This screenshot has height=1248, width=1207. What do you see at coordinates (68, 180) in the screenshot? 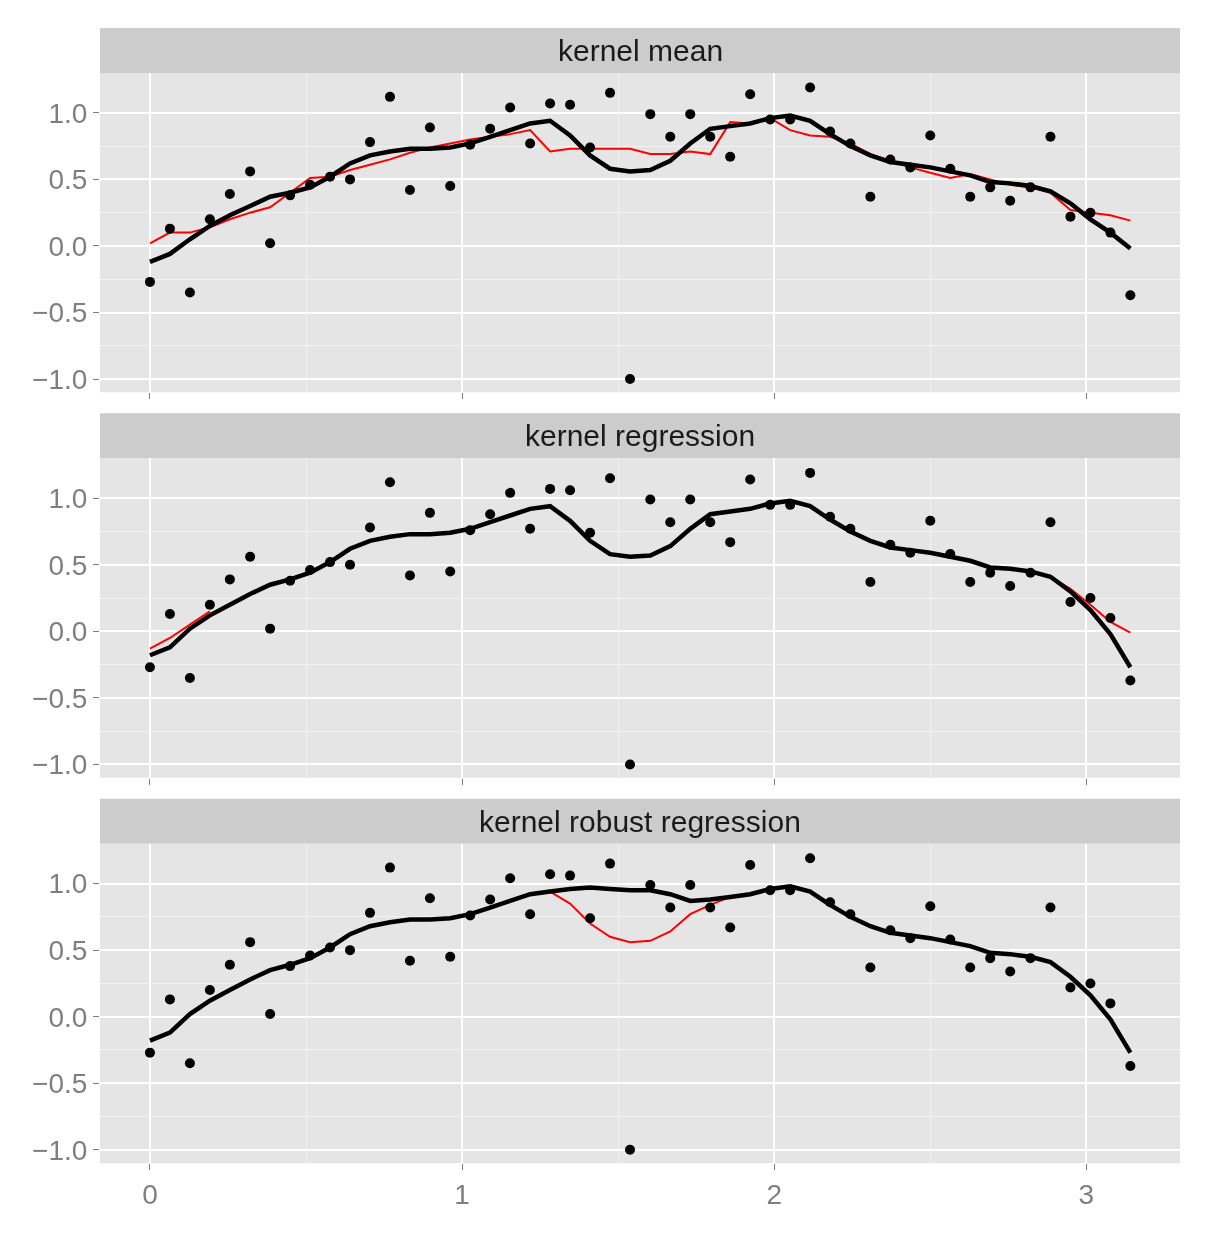
I see `y-tick-label: 0.5` at bounding box center [68, 180].